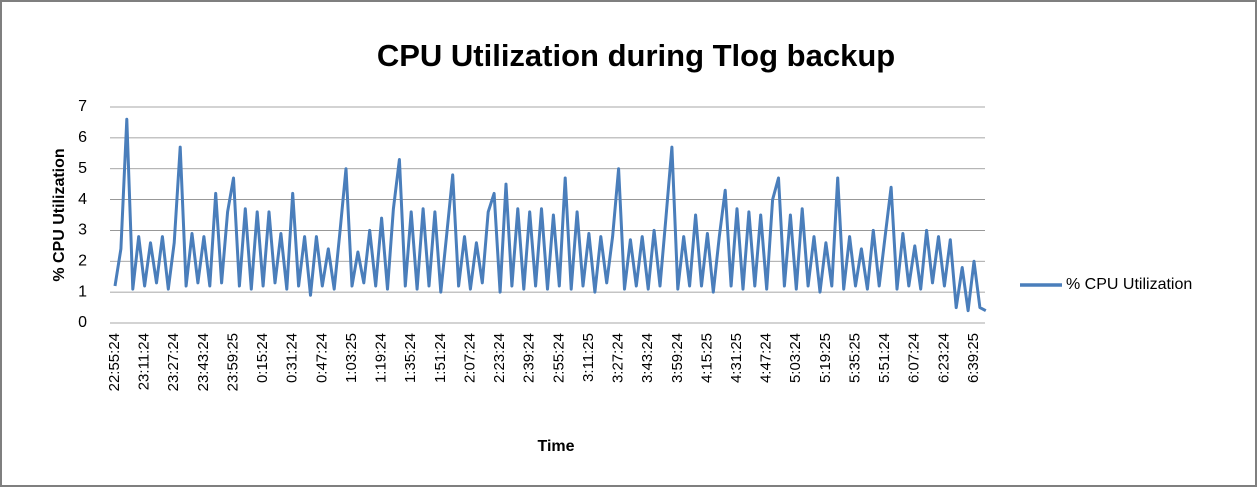 The width and height of the screenshot is (1257, 487). Describe the element at coordinates (82, 322) in the screenshot. I see `y-tick-label: 0` at that location.